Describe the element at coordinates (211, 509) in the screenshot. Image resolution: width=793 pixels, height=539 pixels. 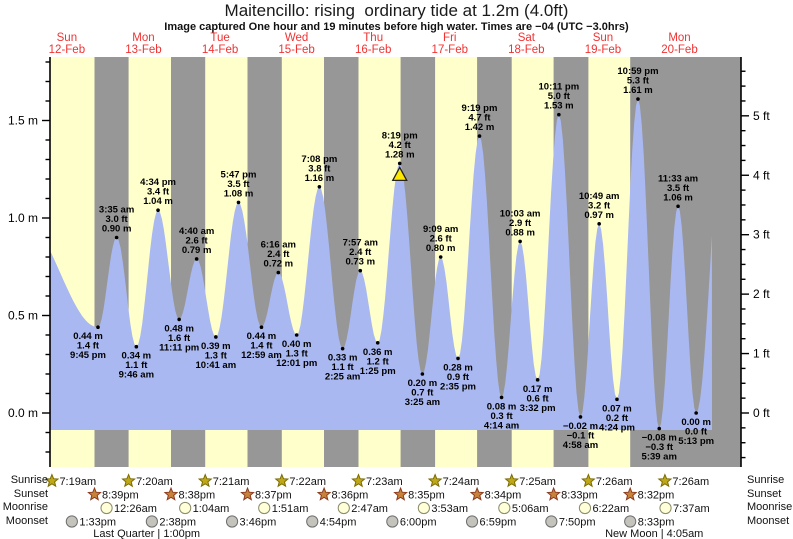
I see `moonrise-time: 1:04am` at that location.